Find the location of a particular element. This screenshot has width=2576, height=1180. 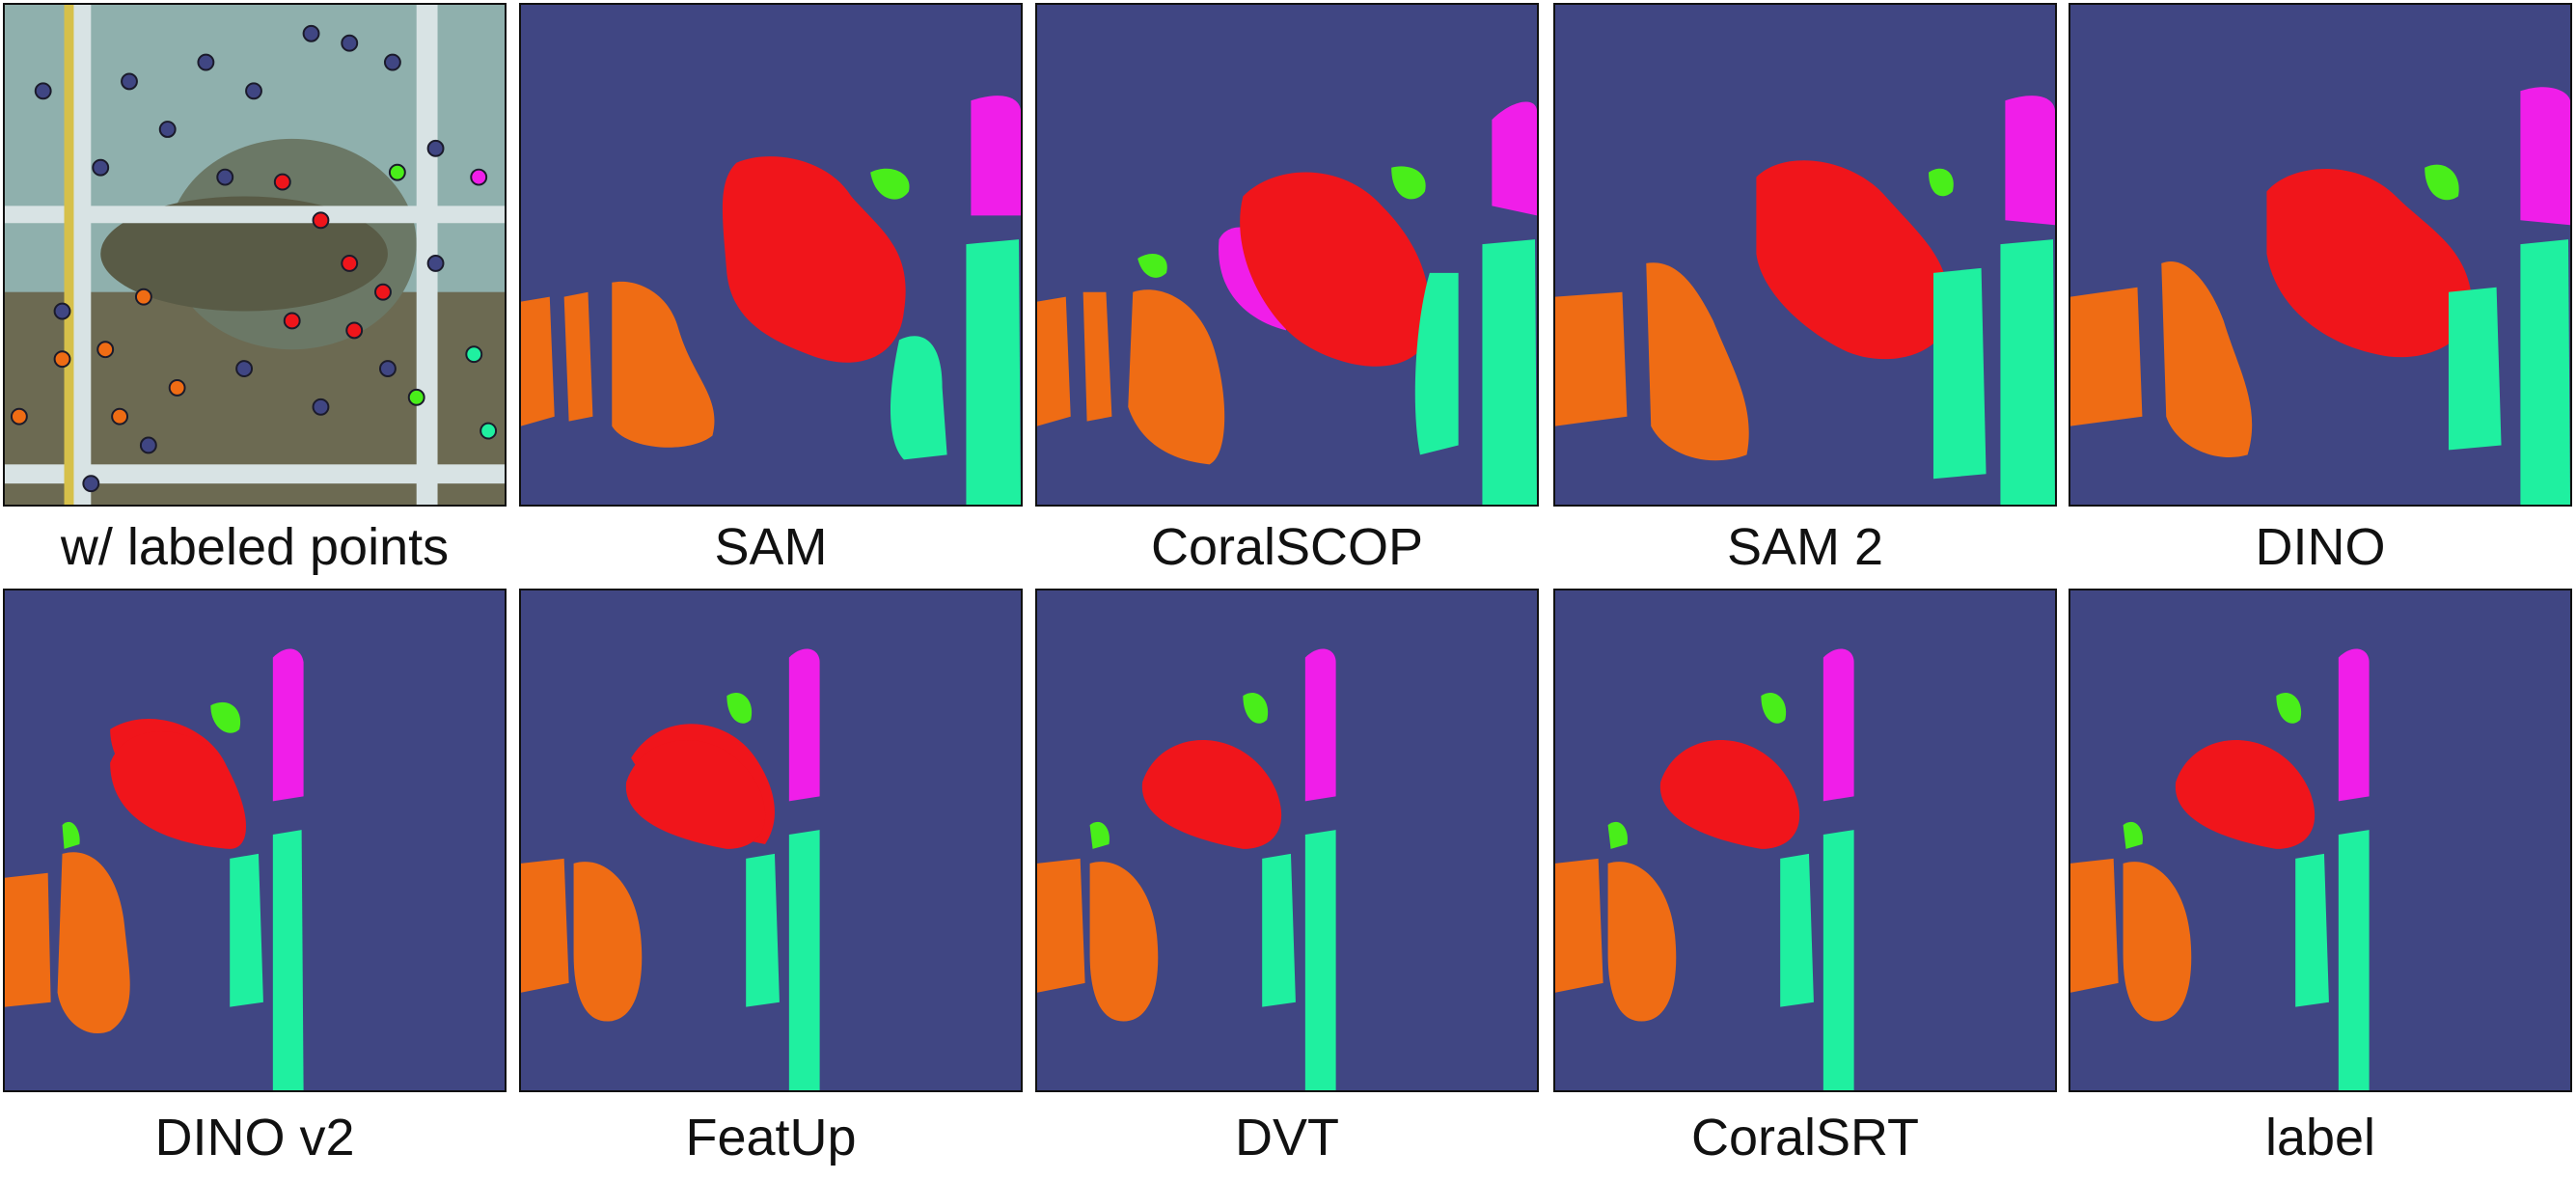

segmentation-panel-dvt is located at coordinates (1287, 840).